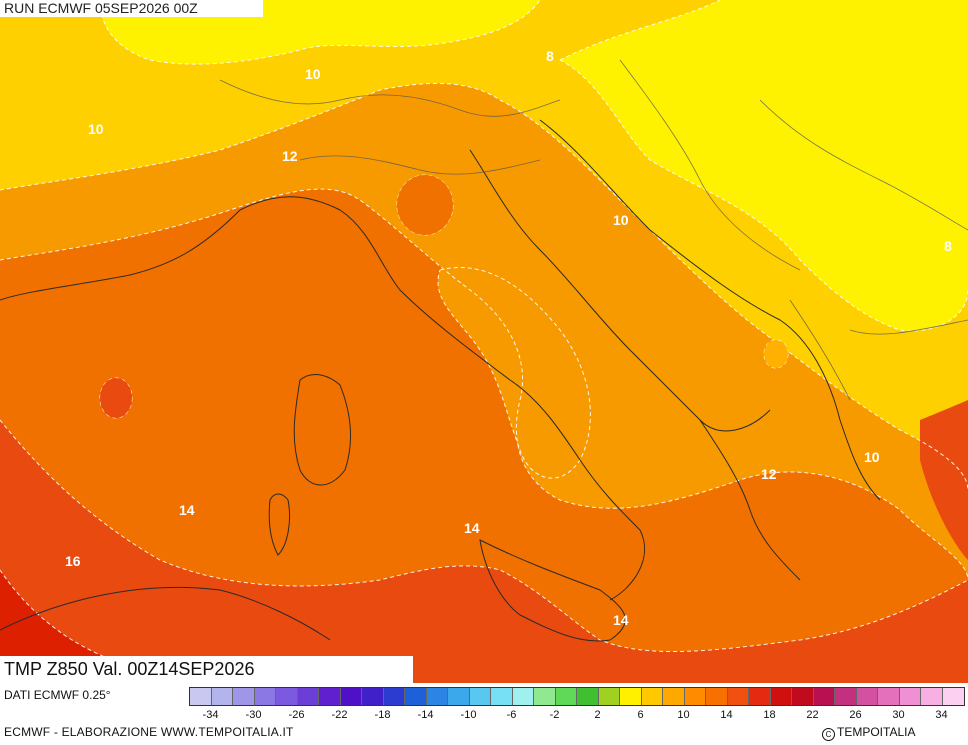 The image size is (968, 745). I want to click on run-label: RUN ECMWF 05SEP2026 00Z, so click(131, 8).